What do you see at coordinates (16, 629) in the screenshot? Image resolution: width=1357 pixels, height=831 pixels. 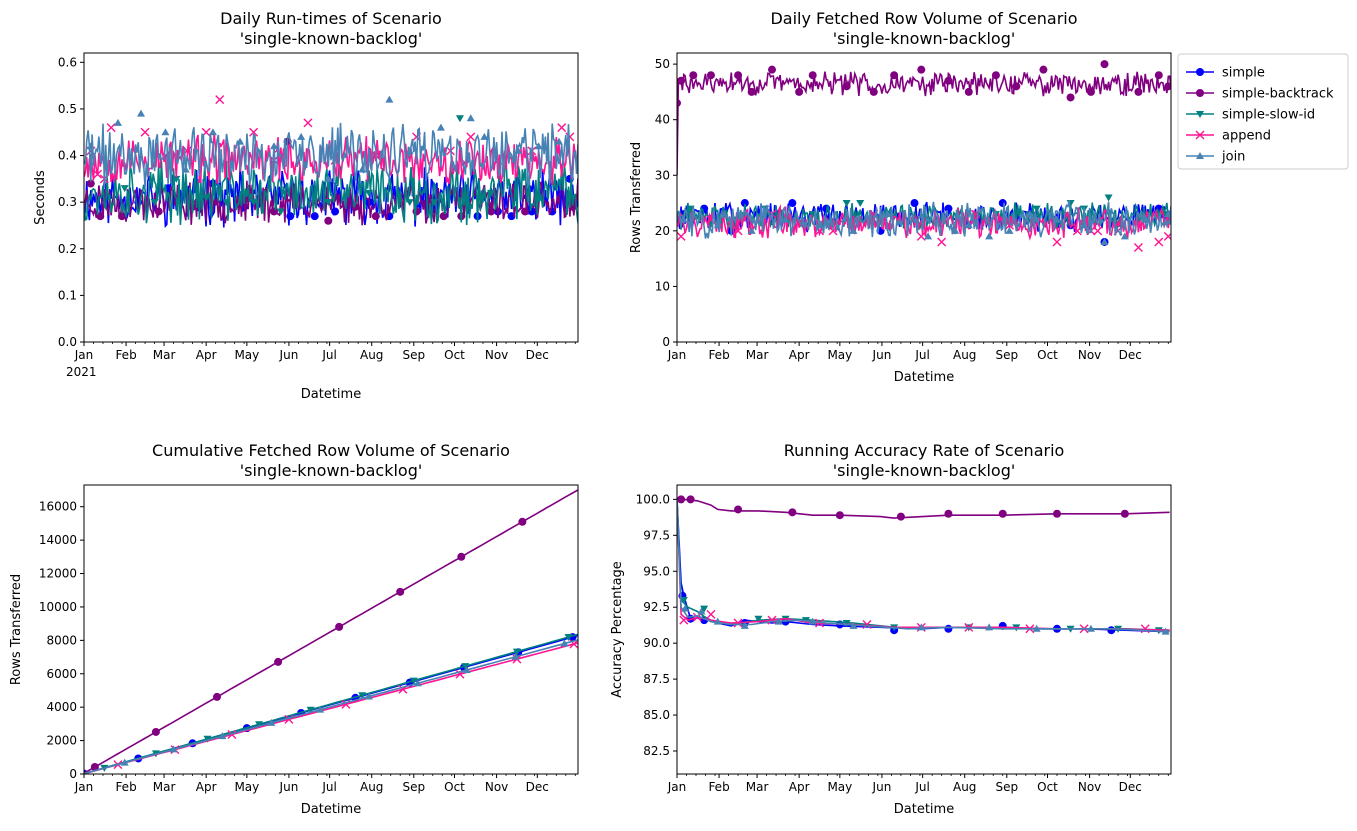 I see `y-axis-label: Rows Transferred` at bounding box center [16, 629].